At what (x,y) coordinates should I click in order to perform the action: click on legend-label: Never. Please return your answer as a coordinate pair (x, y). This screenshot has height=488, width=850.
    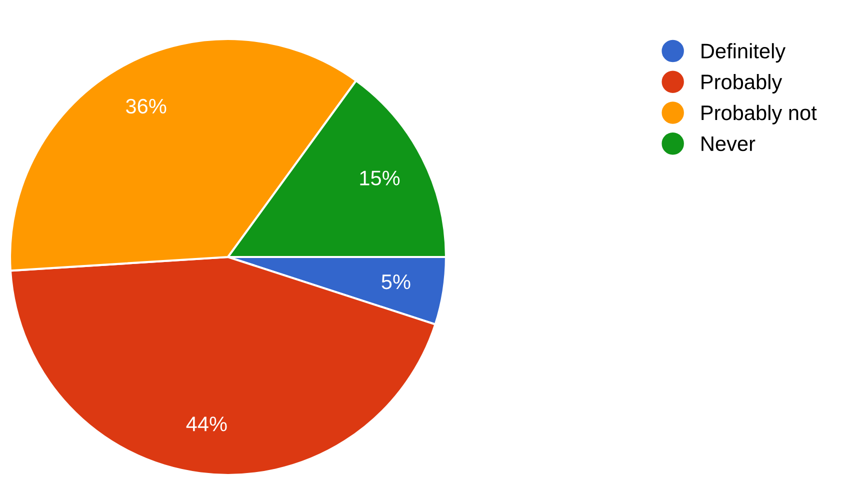
    Looking at the image, I should click on (729, 144).